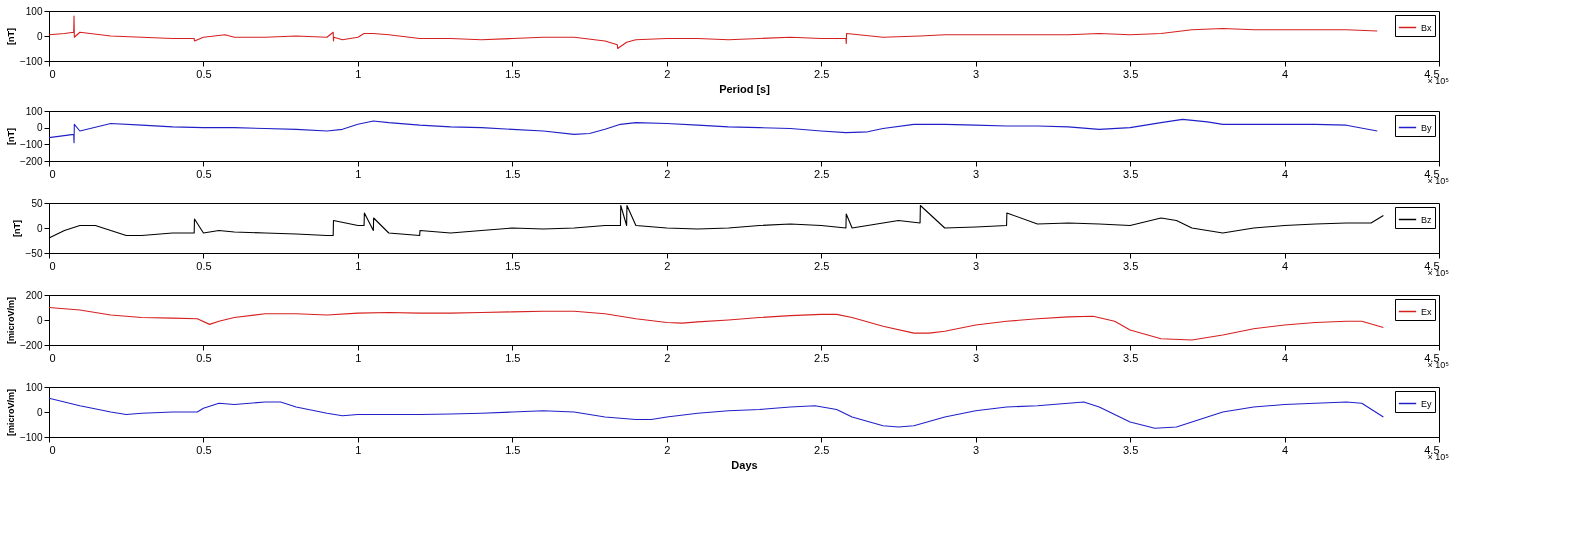 This screenshot has height=549, width=1569. I want to click on y-tick-label: 50, so click(37, 203).